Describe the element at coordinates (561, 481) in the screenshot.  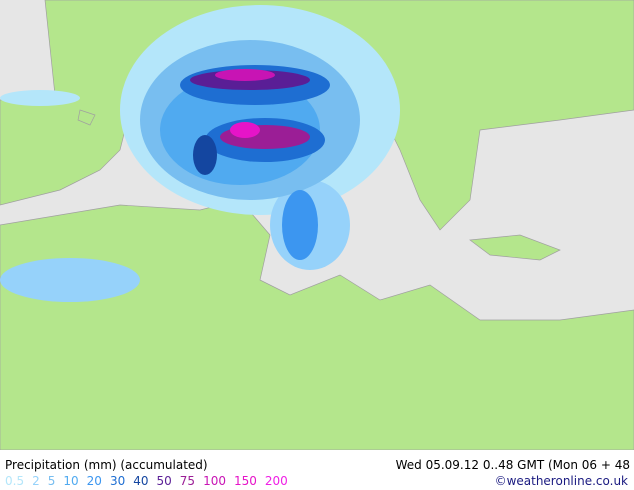
I see `credit: ©weatheronline.co.uk` at that location.